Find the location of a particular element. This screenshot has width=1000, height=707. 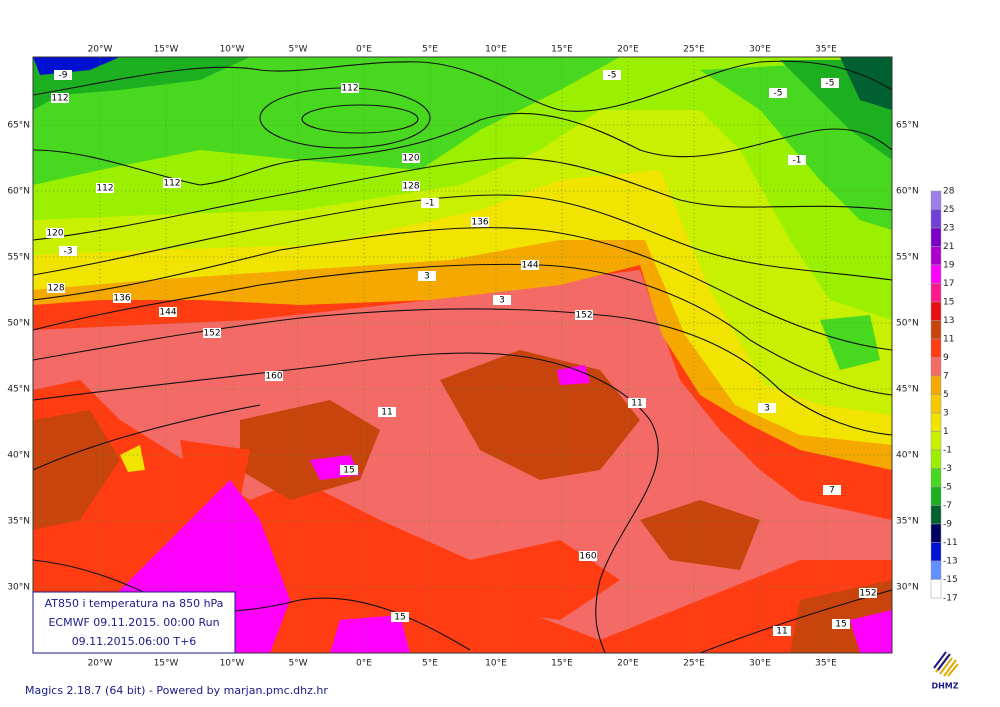

colorbar-label: 7 is located at coordinates (946, 377).